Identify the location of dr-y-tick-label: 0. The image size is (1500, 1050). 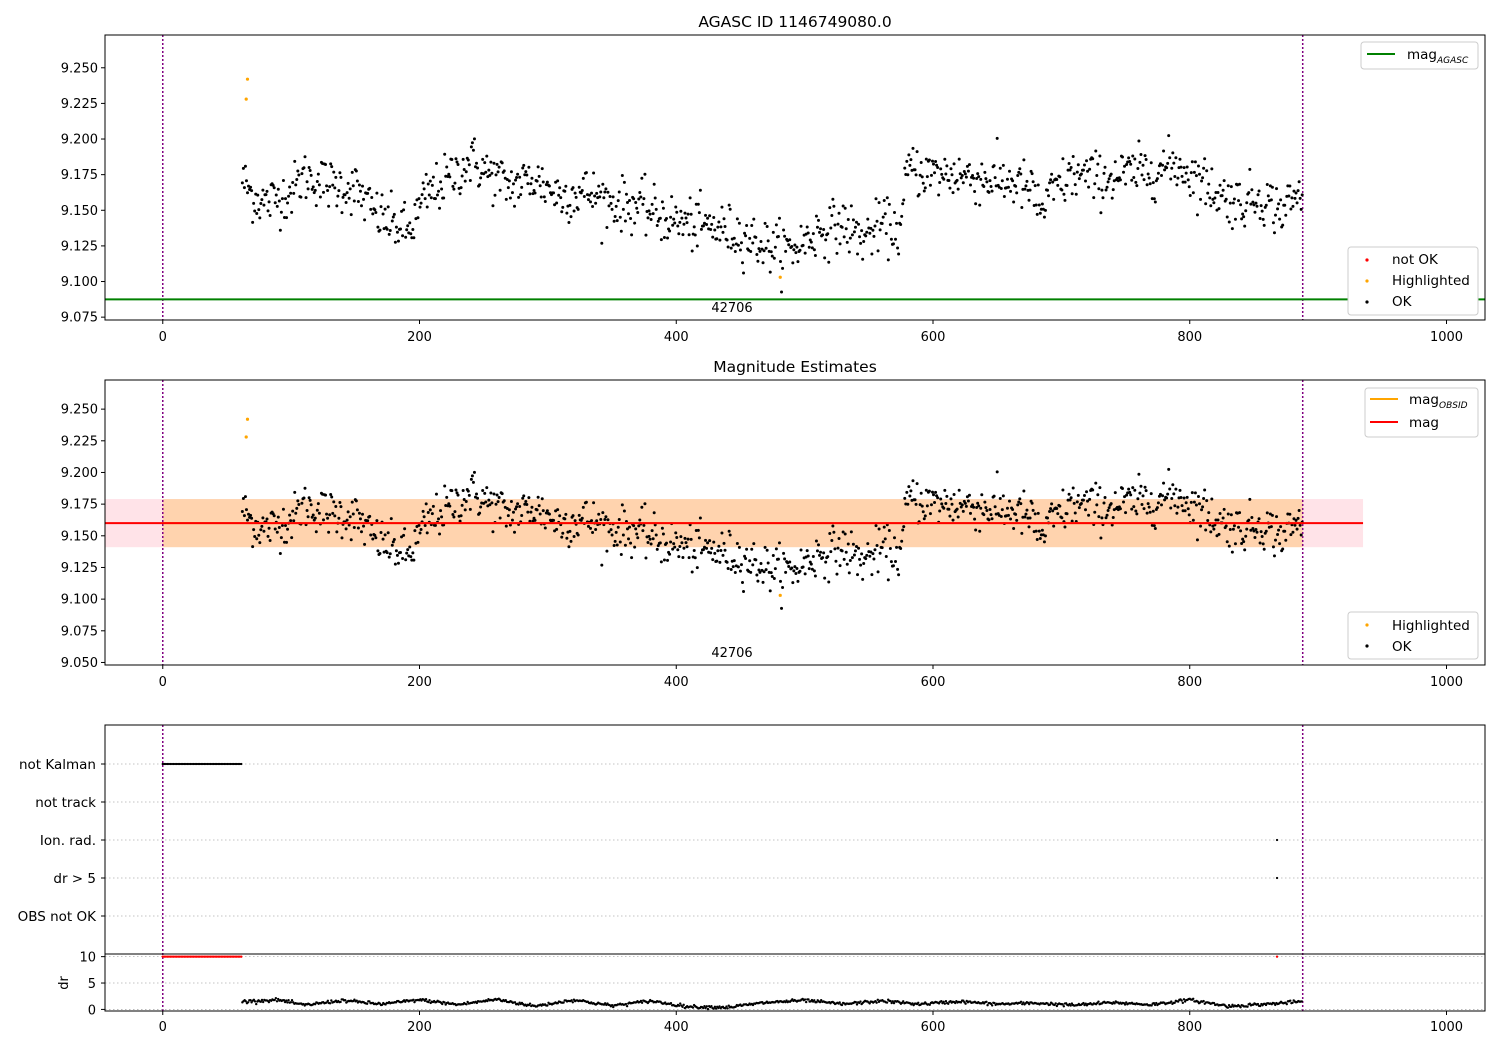
(92, 1010).